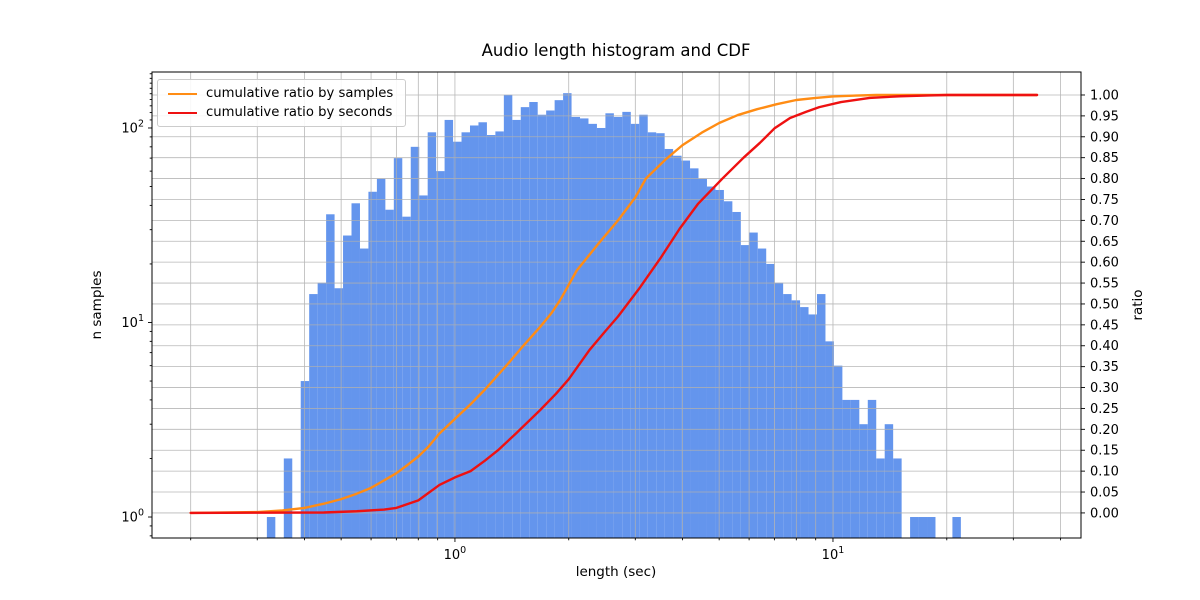 The height and width of the screenshot is (600, 1200). Describe the element at coordinates (97, 305) in the screenshot. I see `y-axis-left-label: n samples` at that location.